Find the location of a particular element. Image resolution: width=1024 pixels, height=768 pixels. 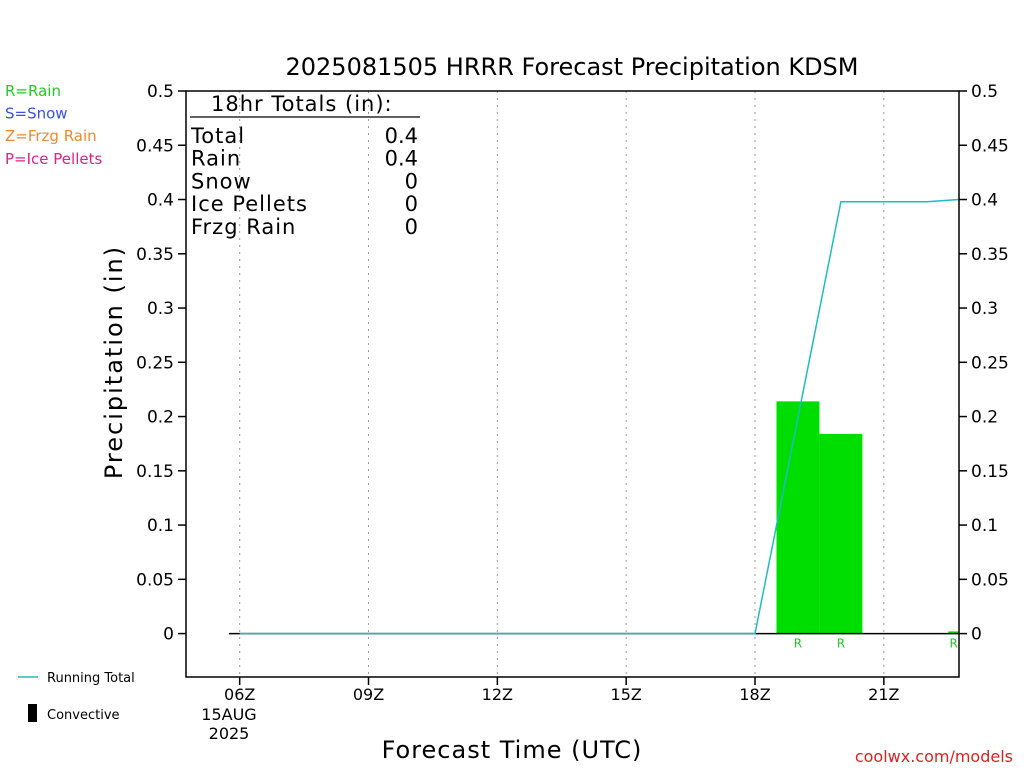

y-tick-label-left: 0 is located at coordinates (168, 635).